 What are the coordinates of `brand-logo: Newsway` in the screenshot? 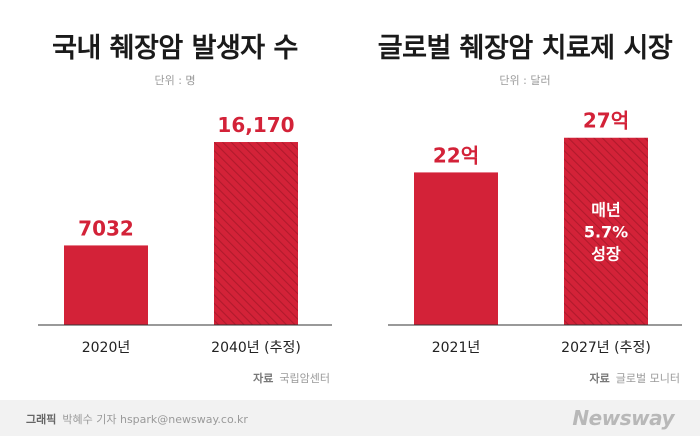 It's located at (623, 418).